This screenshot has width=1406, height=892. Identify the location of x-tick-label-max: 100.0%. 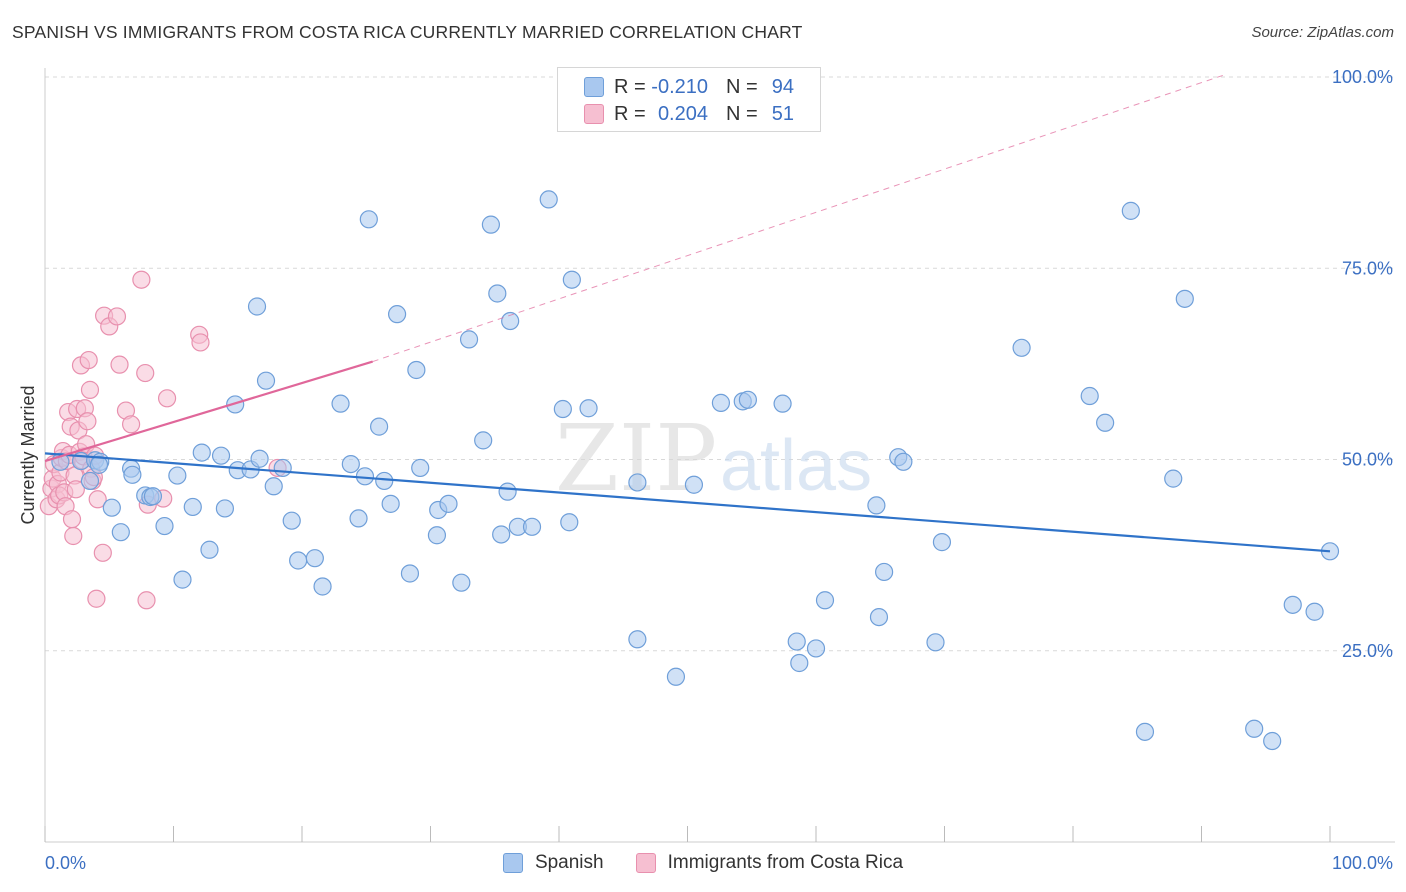
(1362, 863).